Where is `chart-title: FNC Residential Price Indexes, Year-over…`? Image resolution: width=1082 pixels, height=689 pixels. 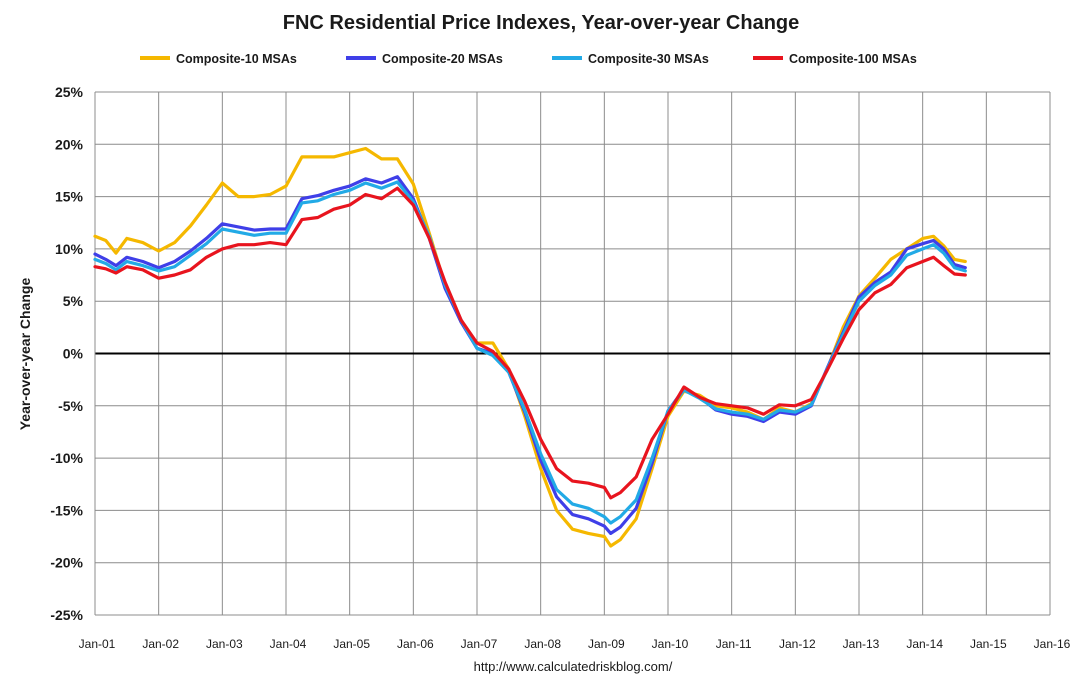
chart-title: FNC Residential Price Indexes, Year-over… is located at coordinates (541, 23).